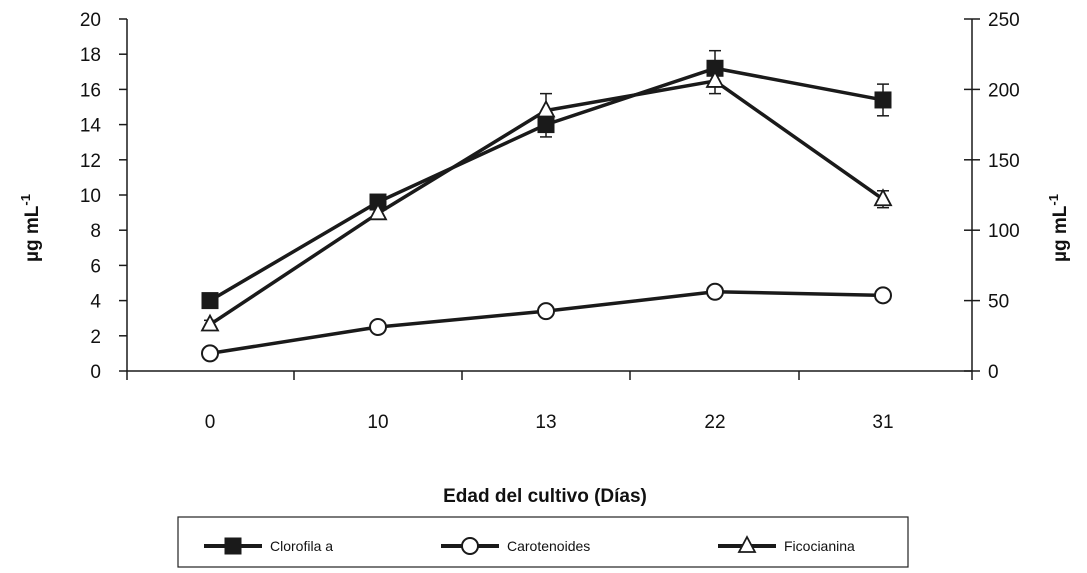  What do you see at coordinates (998, 302) in the screenshot?
I see `right-tick-label: 50` at bounding box center [998, 302].